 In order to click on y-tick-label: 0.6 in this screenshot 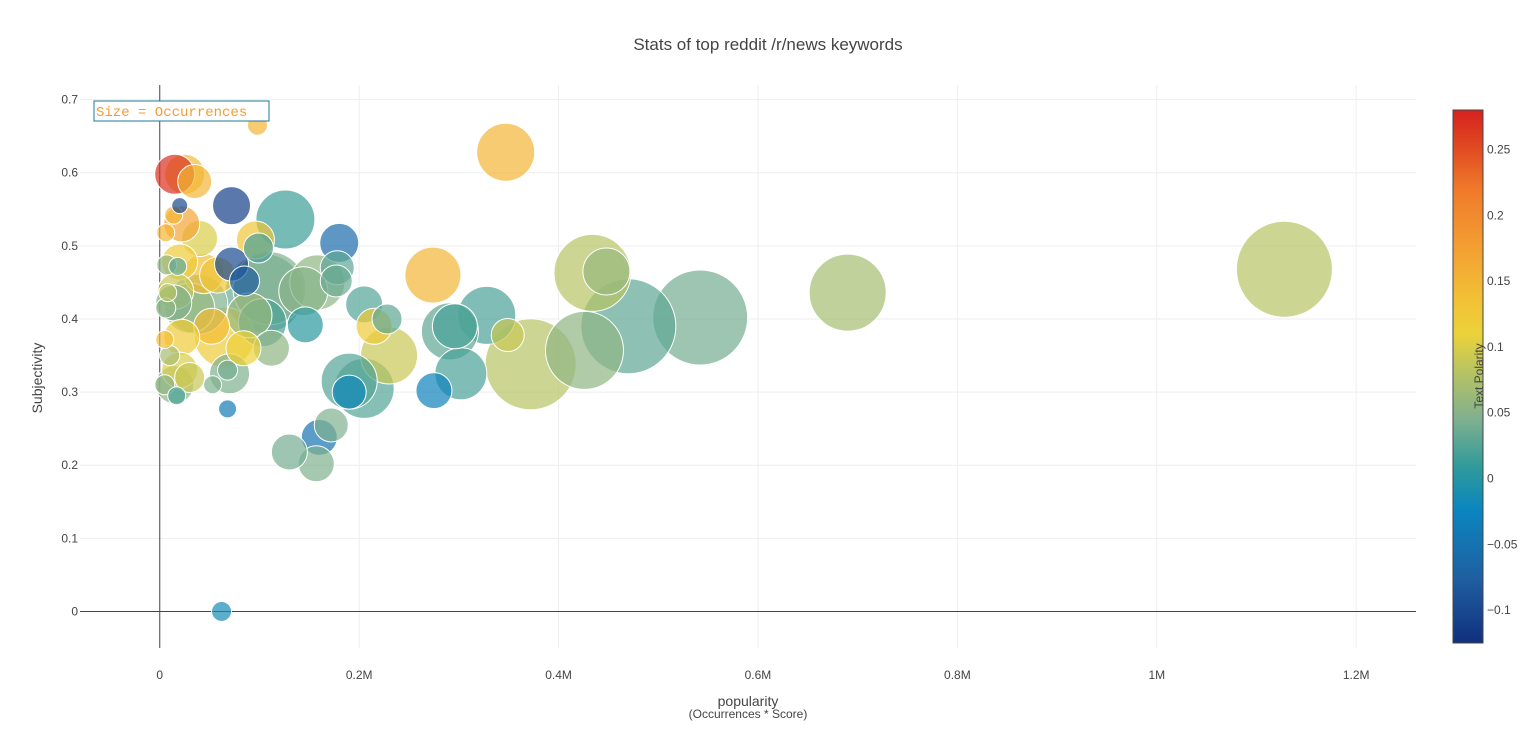, I will do `click(69, 173)`.